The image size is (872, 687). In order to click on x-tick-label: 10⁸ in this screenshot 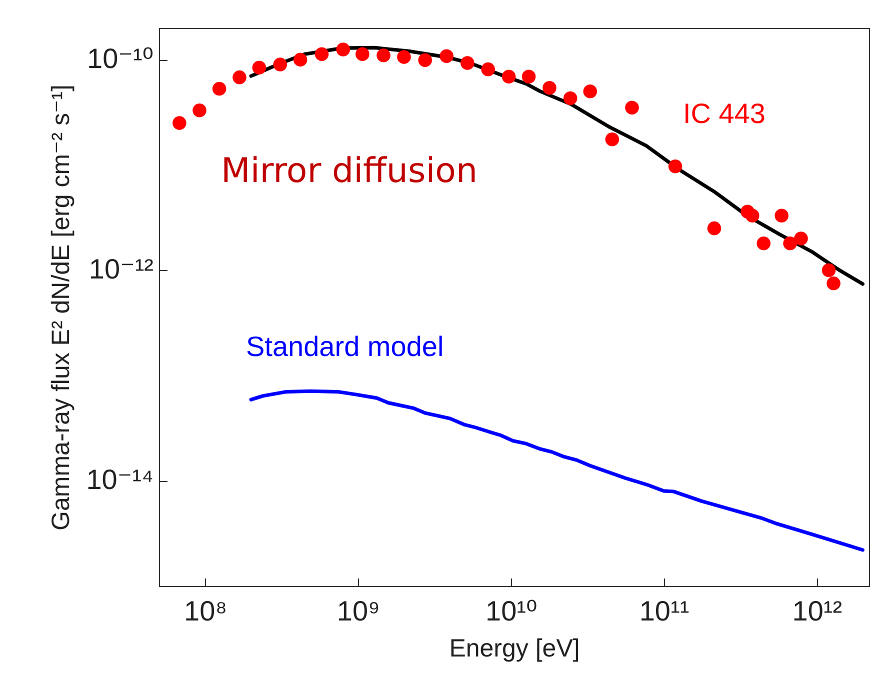, I will do `click(206, 611)`.